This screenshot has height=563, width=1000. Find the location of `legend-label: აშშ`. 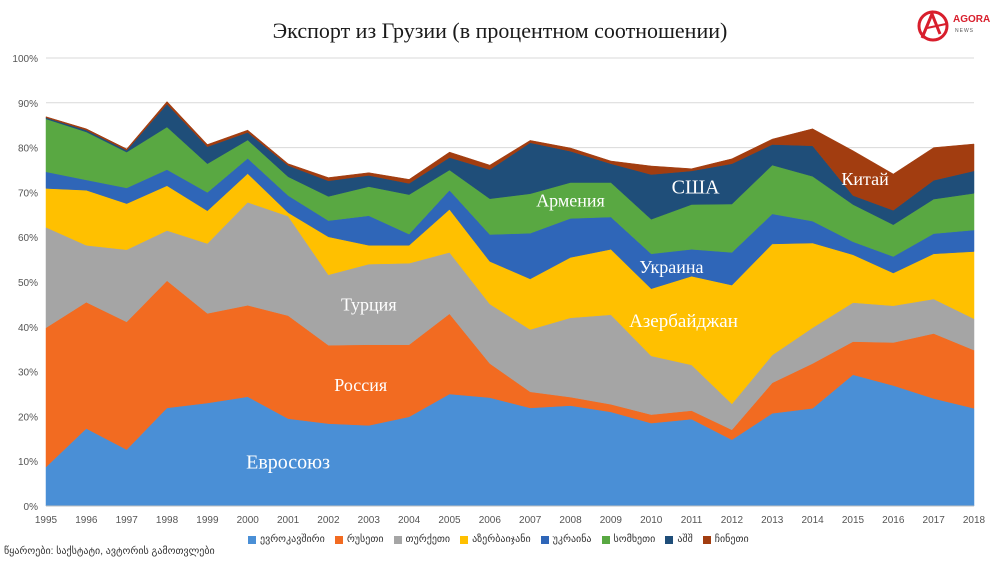

legend-label: აშშ is located at coordinates (685, 539).